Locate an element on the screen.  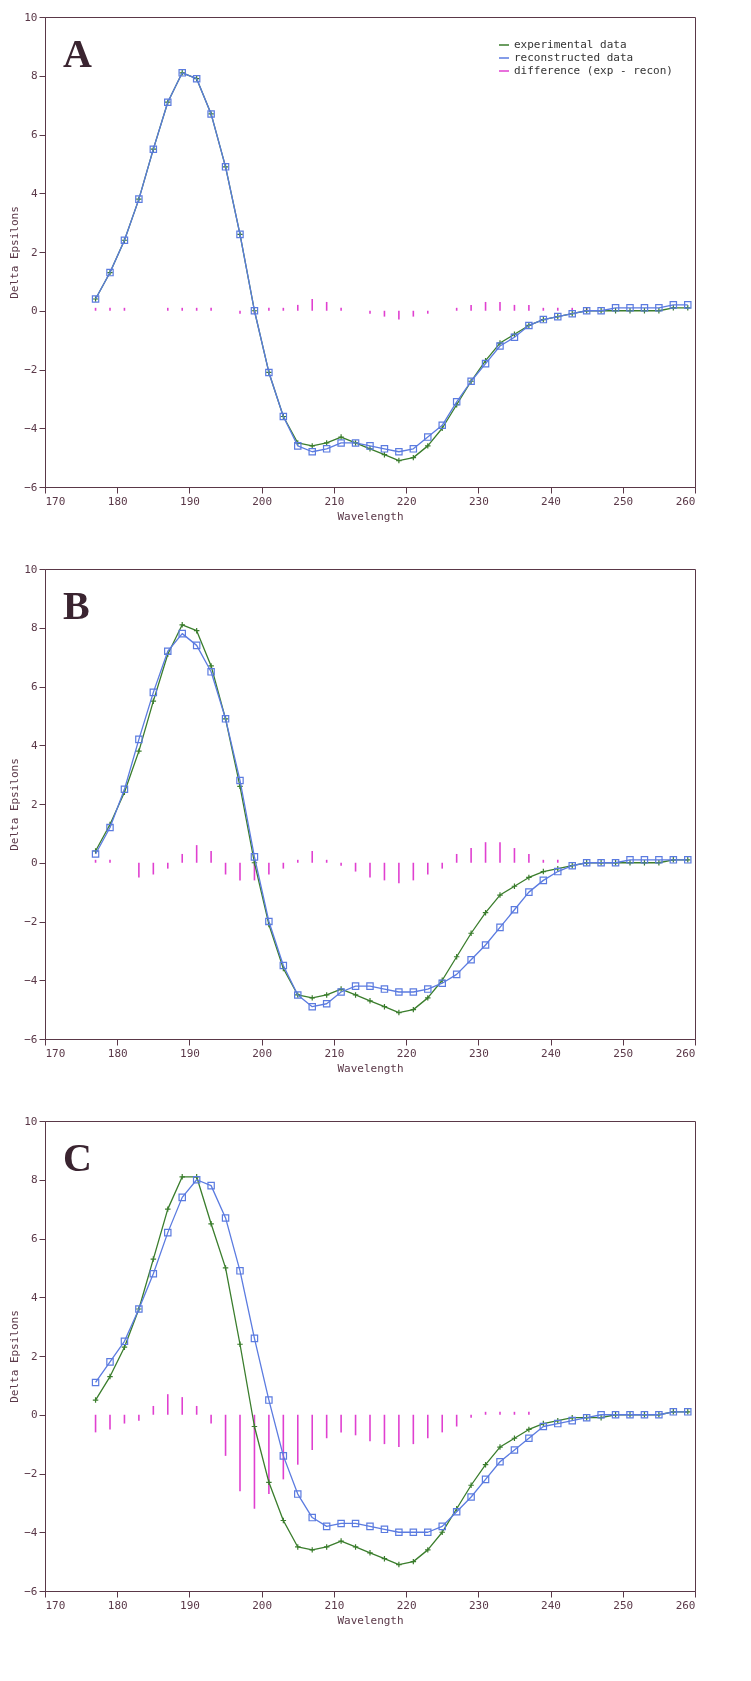
legend-label: experimental data is located at coordinates (570, 44).